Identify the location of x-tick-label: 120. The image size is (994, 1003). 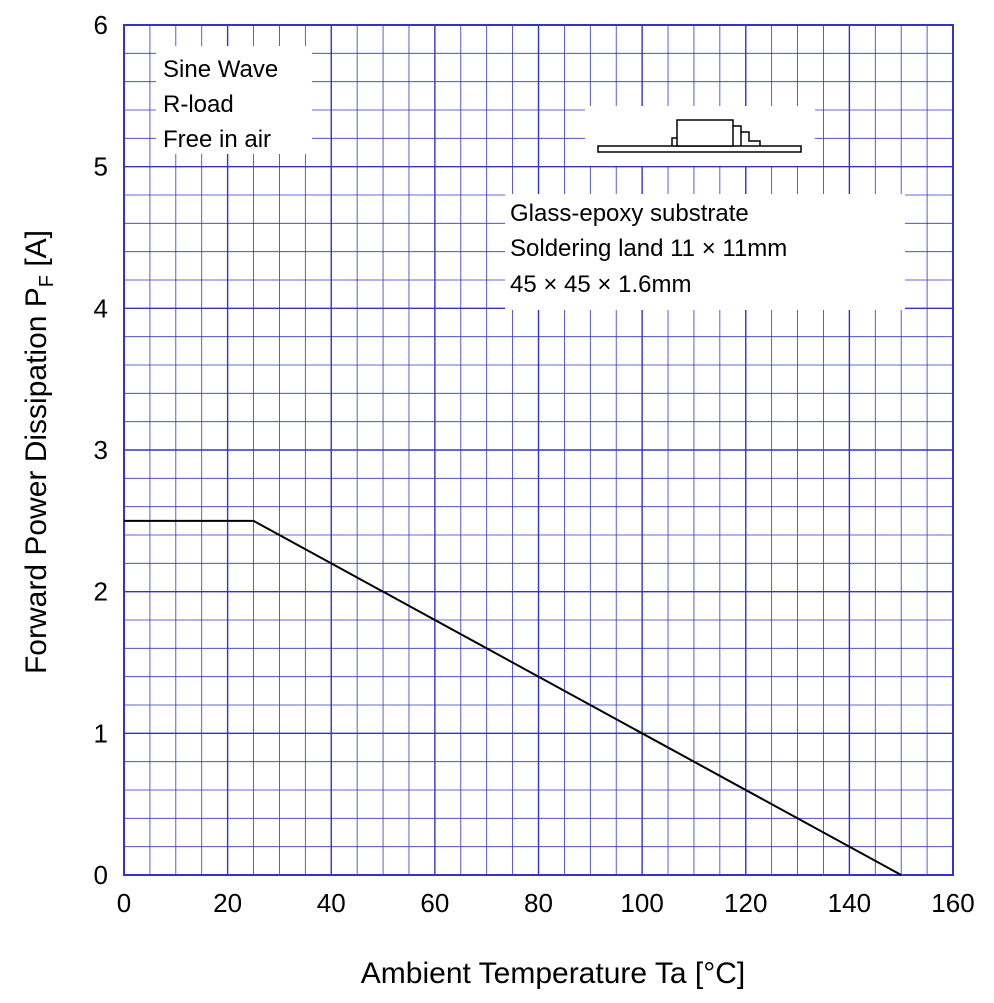
(745, 903).